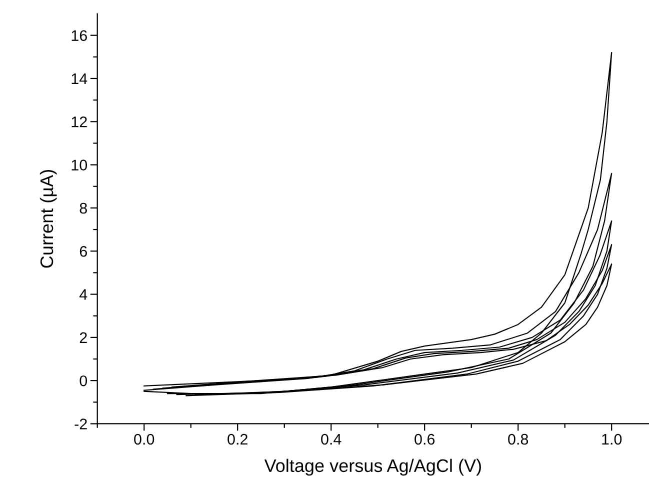 The height and width of the screenshot is (491, 649). Describe the element at coordinates (83, 251) in the screenshot. I see `y-tick-label: 6` at that location.